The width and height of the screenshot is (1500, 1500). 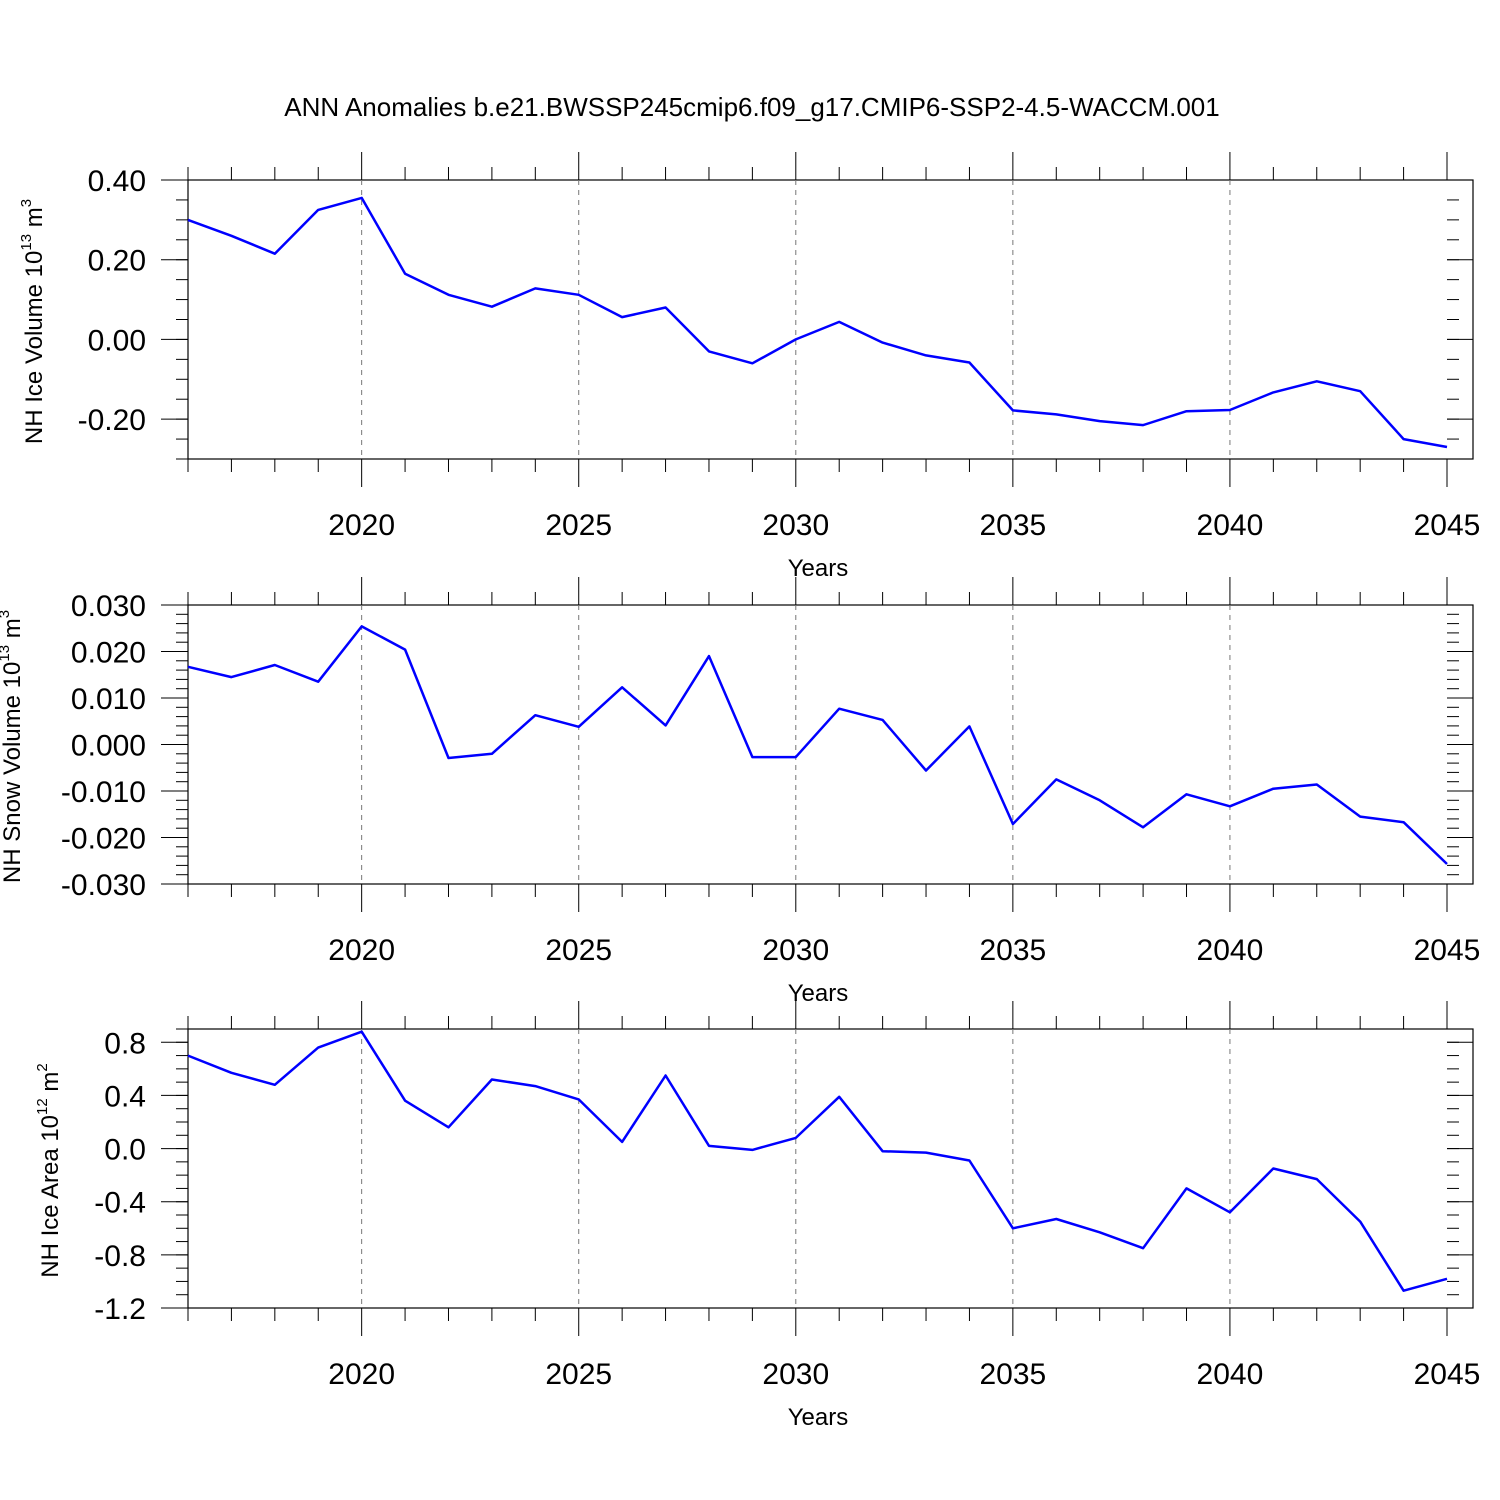 I want to click on y-tick-label: 0.020, so click(x=108, y=653).